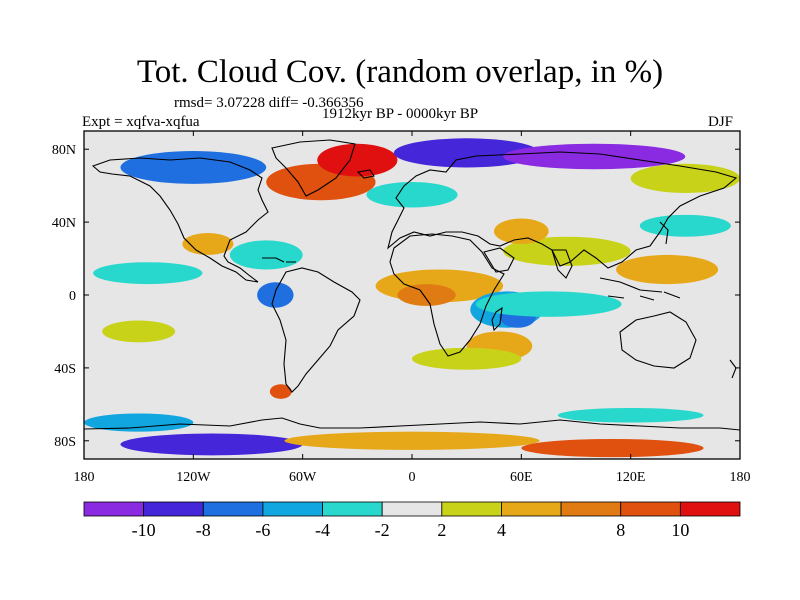 The image size is (800, 600). I want to click on lat-tick-label: 40N, so click(64, 223).